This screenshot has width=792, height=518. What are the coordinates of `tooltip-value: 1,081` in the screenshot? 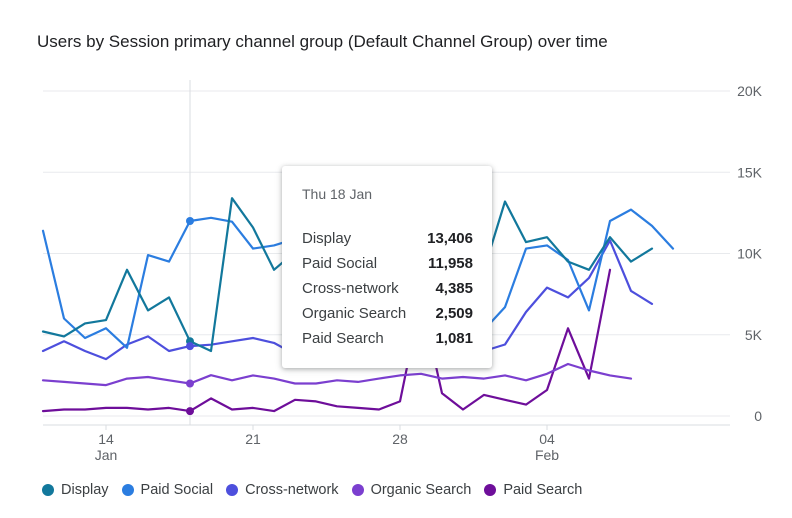 It's located at (454, 338).